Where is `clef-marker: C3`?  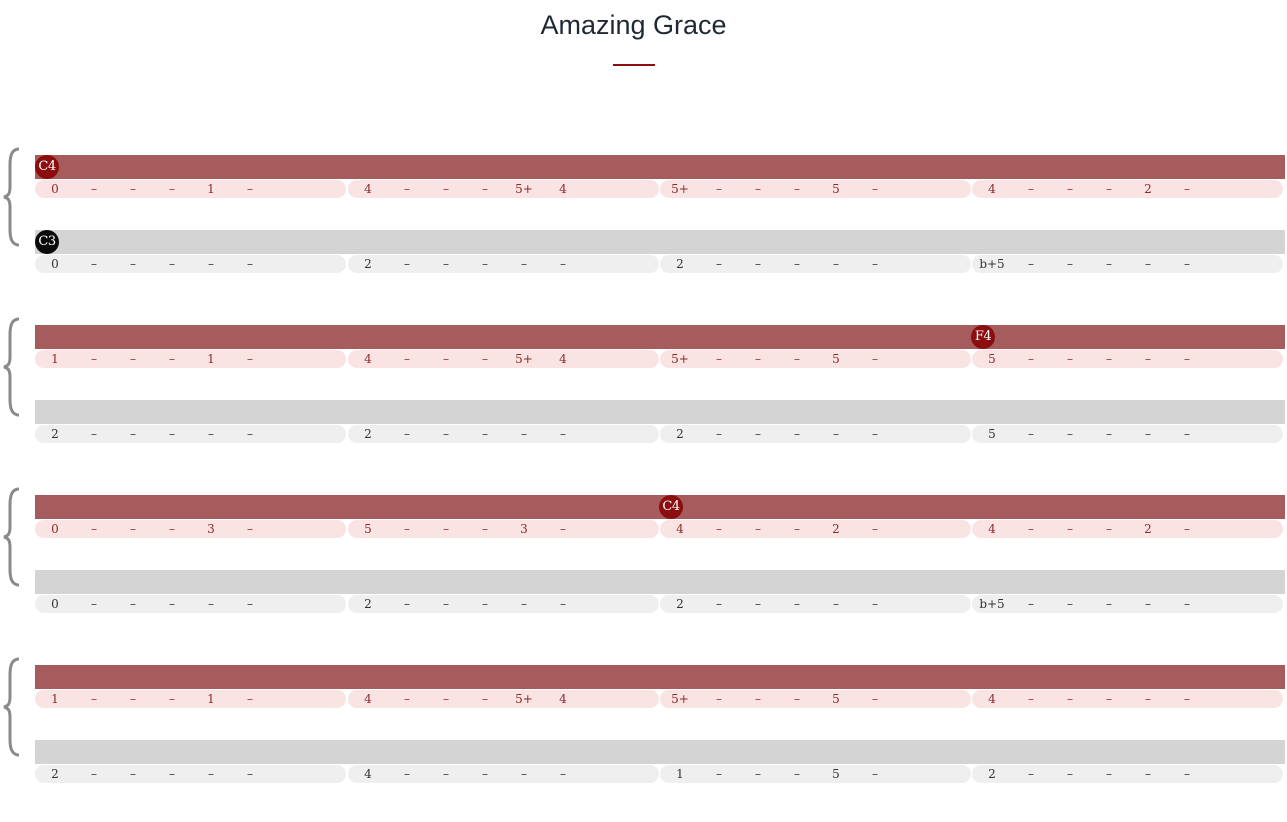 clef-marker: C3 is located at coordinates (47, 242).